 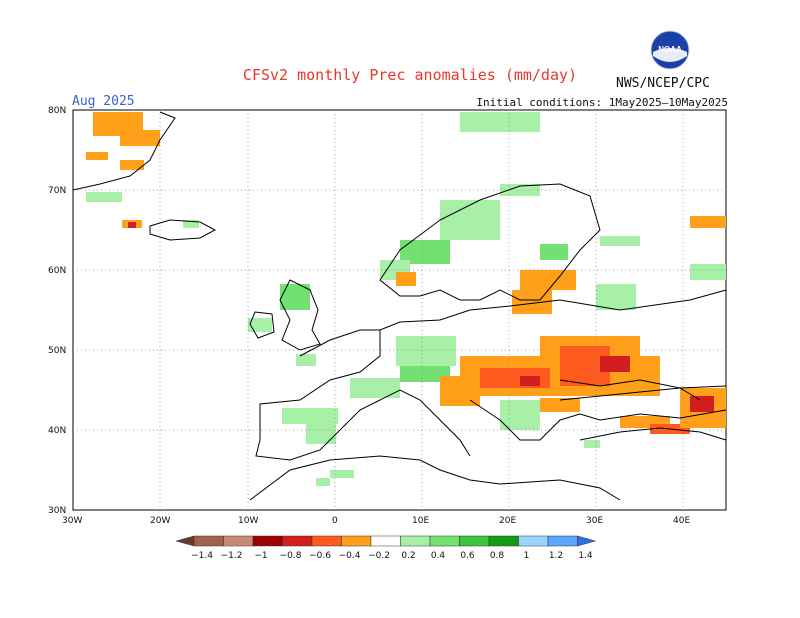 I want to click on colorbar-label: −1, so click(x=260, y=556).